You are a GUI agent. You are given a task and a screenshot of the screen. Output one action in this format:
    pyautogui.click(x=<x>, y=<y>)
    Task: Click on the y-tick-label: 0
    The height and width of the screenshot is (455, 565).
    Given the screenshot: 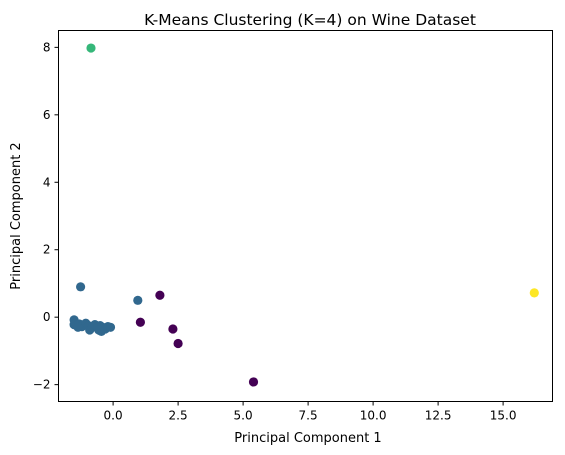 What is the action you would take?
    pyautogui.click(x=47, y=317)
    